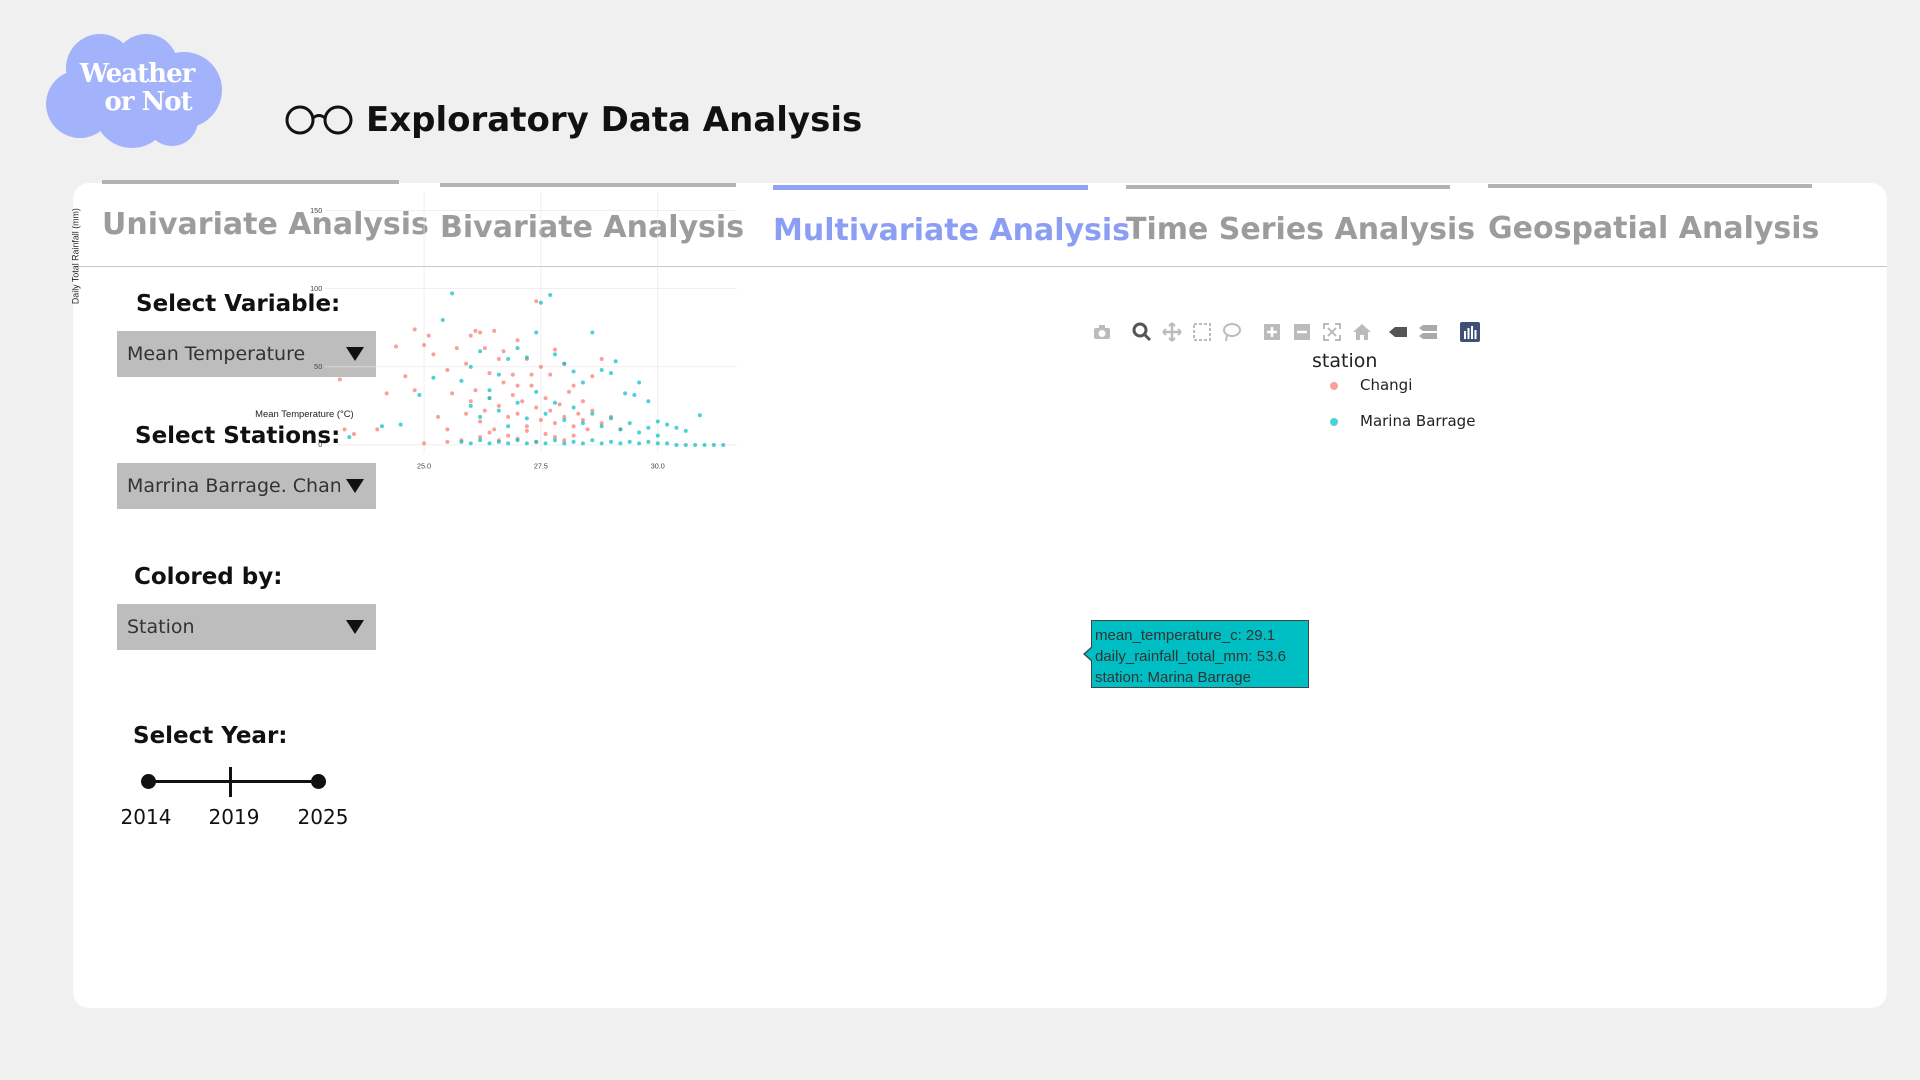  What do you see at coordinates (1232, 332) in the screenshot?
I see `lasso-select-icon` at bounding box center [1232, 332].